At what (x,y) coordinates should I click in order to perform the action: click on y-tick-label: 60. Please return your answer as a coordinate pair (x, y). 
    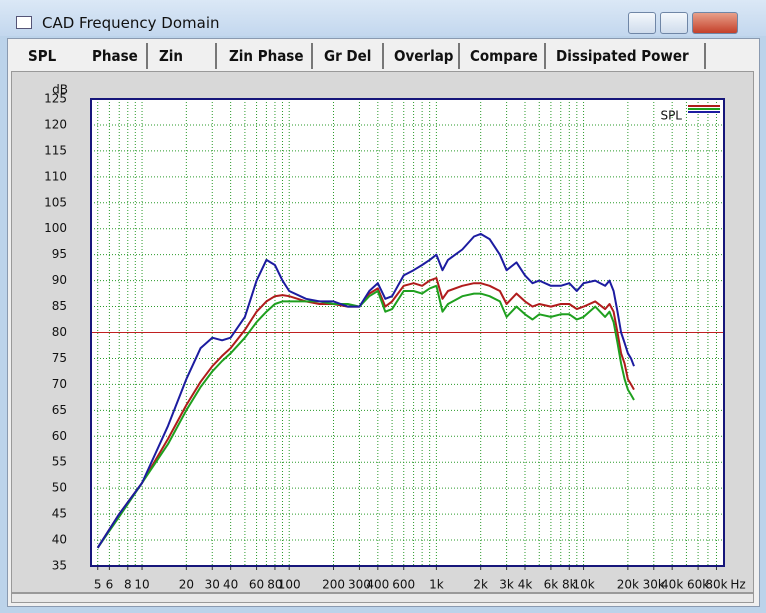
    Looking at the image, I should click on (59, 436).